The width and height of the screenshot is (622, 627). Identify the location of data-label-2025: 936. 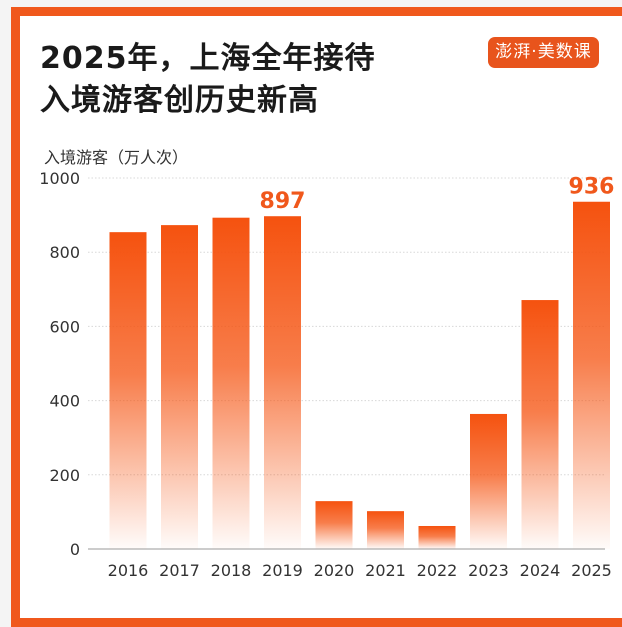
(592, 187).